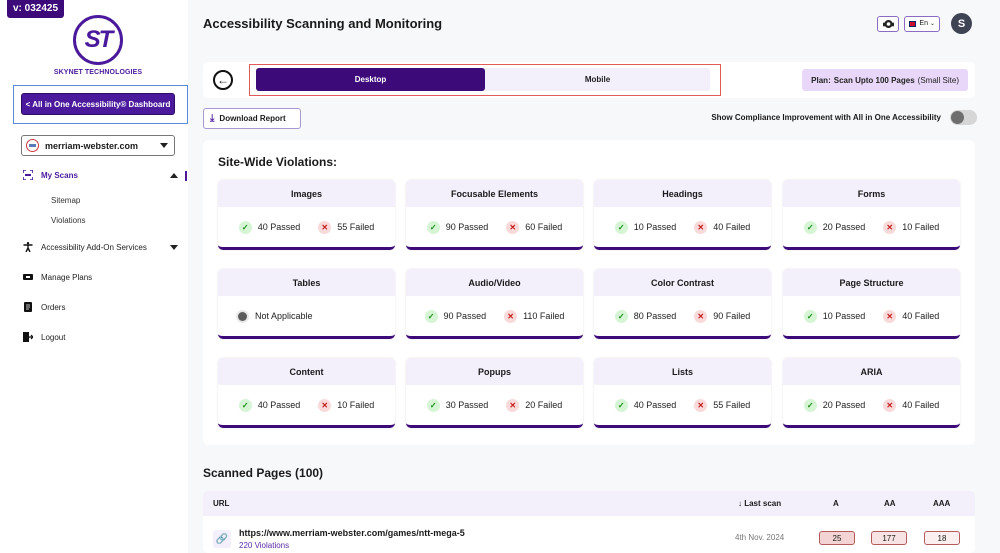  I want to click on device-tabs: Desktop Mobile, so click(483, 79).